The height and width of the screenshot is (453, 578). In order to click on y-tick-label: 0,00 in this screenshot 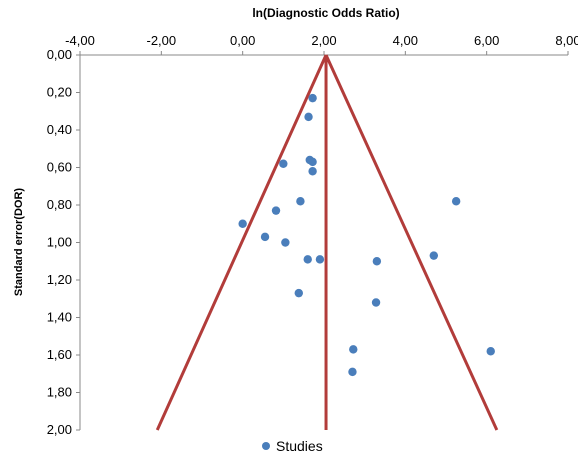, I will do `click(59, 54)`.